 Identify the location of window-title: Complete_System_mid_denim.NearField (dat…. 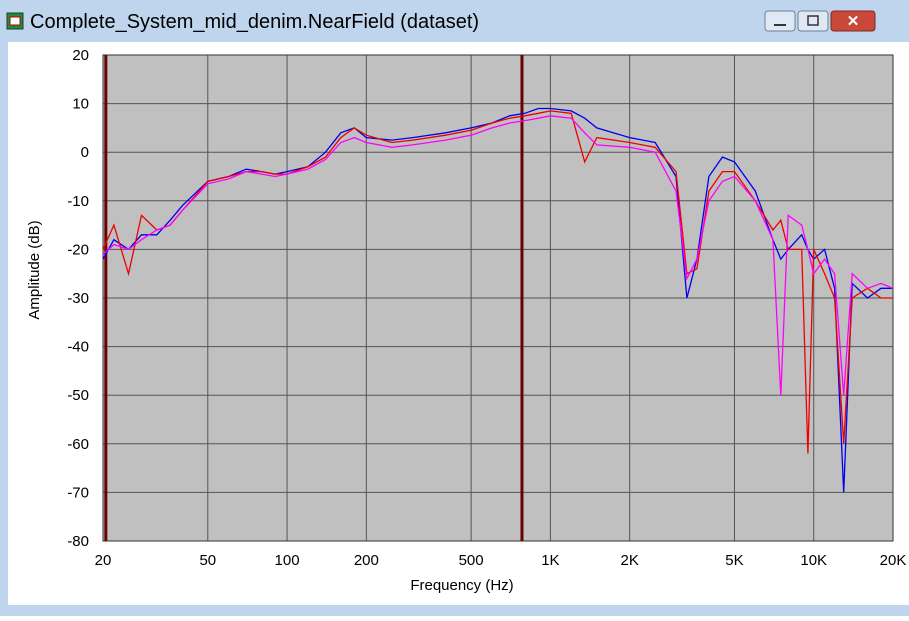
(254, 22).